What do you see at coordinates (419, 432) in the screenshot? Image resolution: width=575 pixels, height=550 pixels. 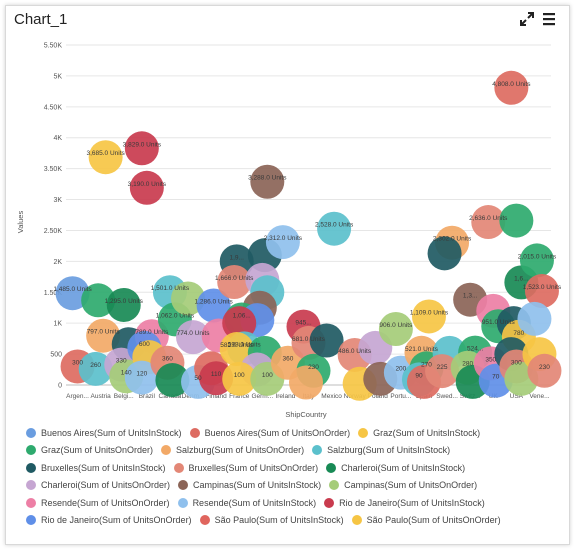 I see `legend-item: Graz(Sum of UnitsInStock)` at bounding box center [419, 432].